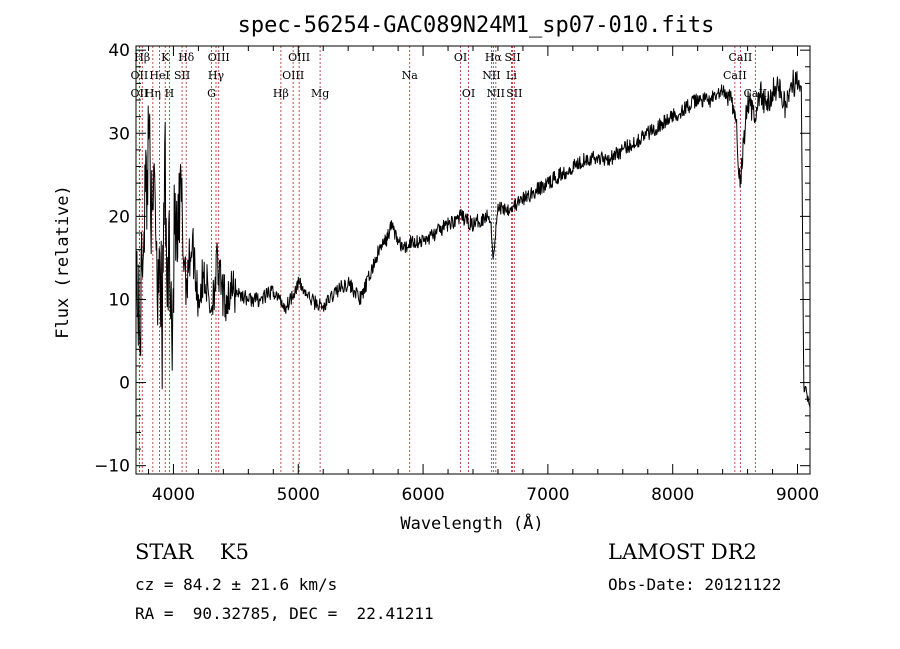 This screenshot has width=900, height=649. Describe the element at coordinates (140, 93) in the screenshot. I see `spectral-line-label: OII` at that location.